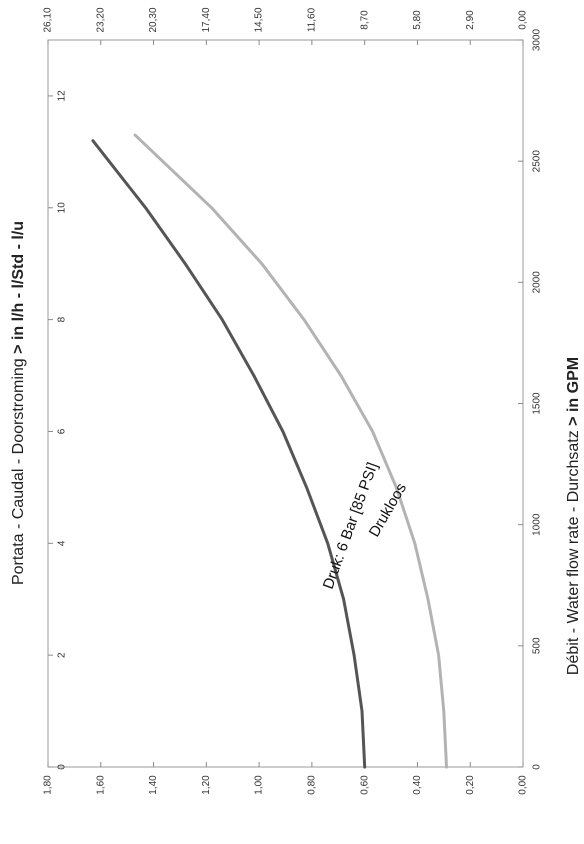 The image size is (584, 844). What do you see at coordinates (100, 19) in the screenshot?
I see `right-tick-label: 23,20` at bounding box center [100, 19].